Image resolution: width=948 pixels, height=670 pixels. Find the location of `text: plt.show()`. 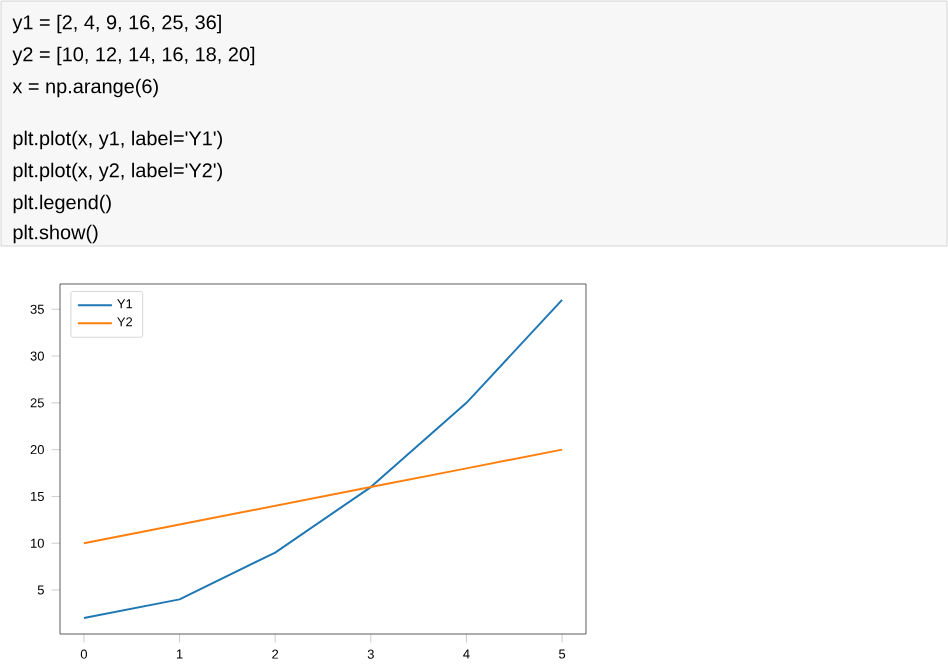

text: plt.show() is located at coordinates (55, 234).